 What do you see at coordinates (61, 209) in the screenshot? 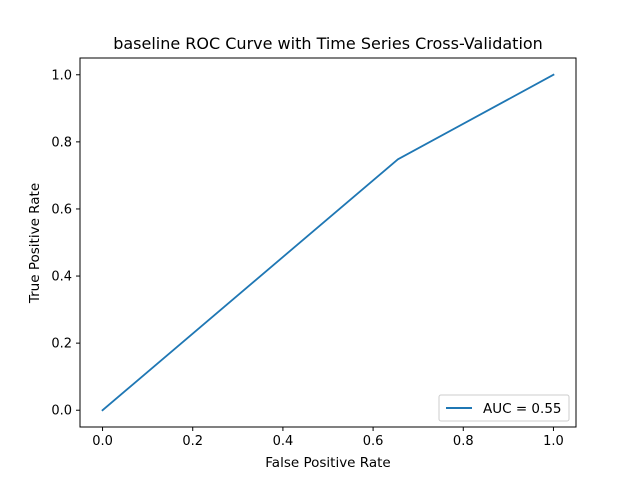
I see `y-tick-label: 0.6` at bounding box center [61, 209].